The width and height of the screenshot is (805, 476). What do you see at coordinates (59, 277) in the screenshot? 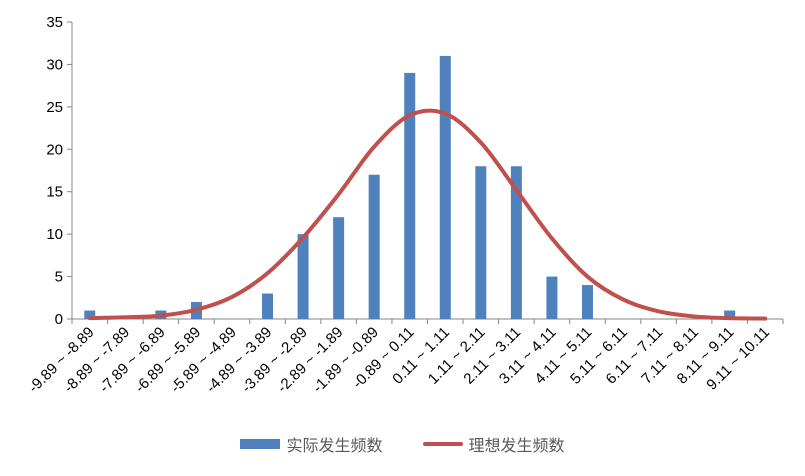
I see `y-tick-label: 5` at bounding box center [59, 277].